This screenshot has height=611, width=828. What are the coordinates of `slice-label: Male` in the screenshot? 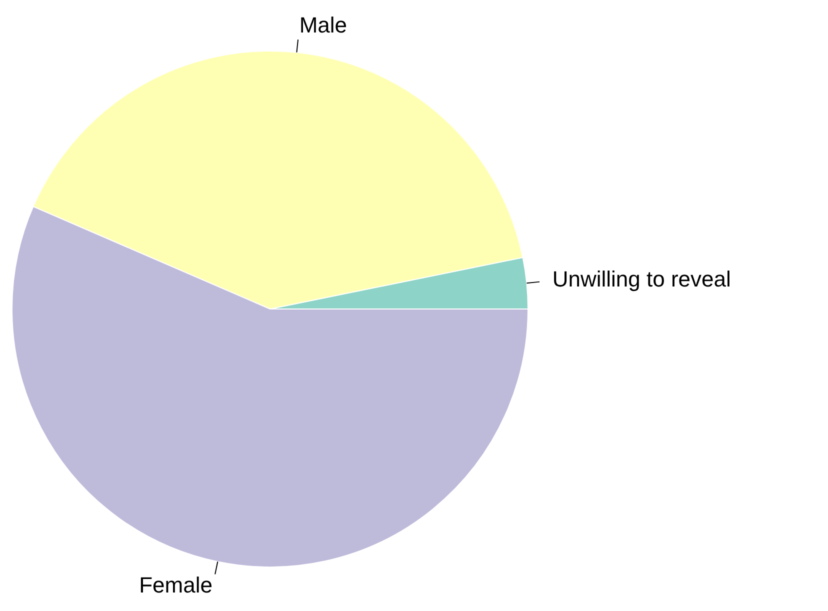 It's located at (323, 25).